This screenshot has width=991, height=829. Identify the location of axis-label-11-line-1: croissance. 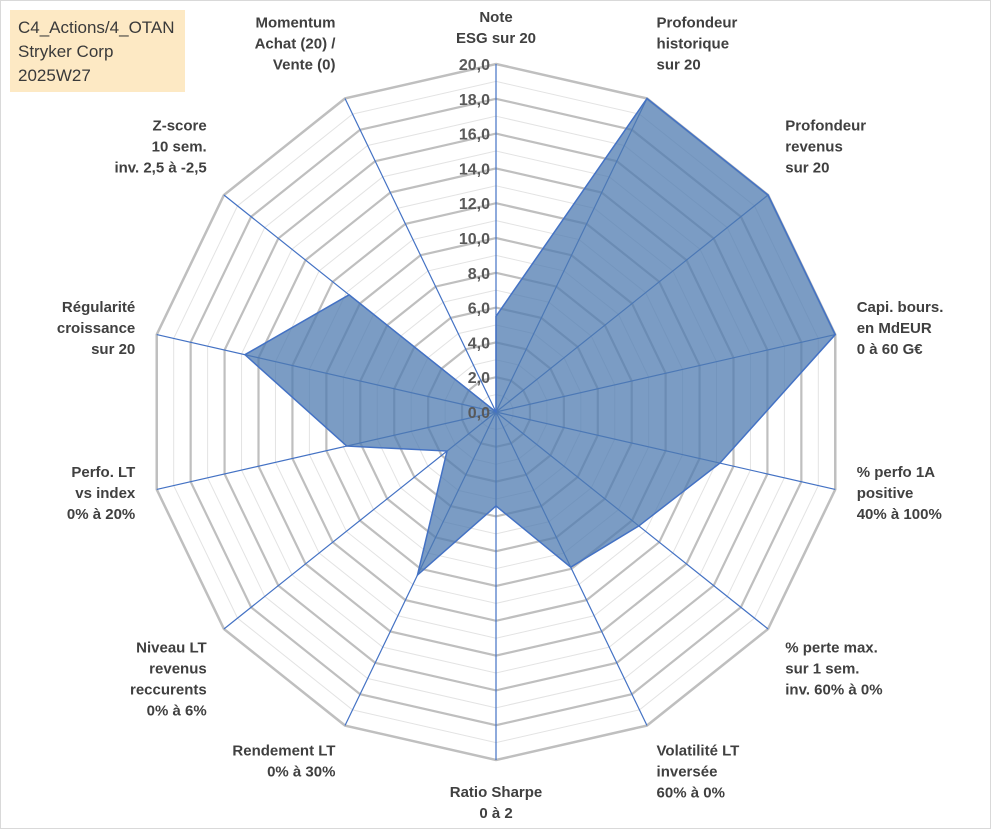
(96, 328).